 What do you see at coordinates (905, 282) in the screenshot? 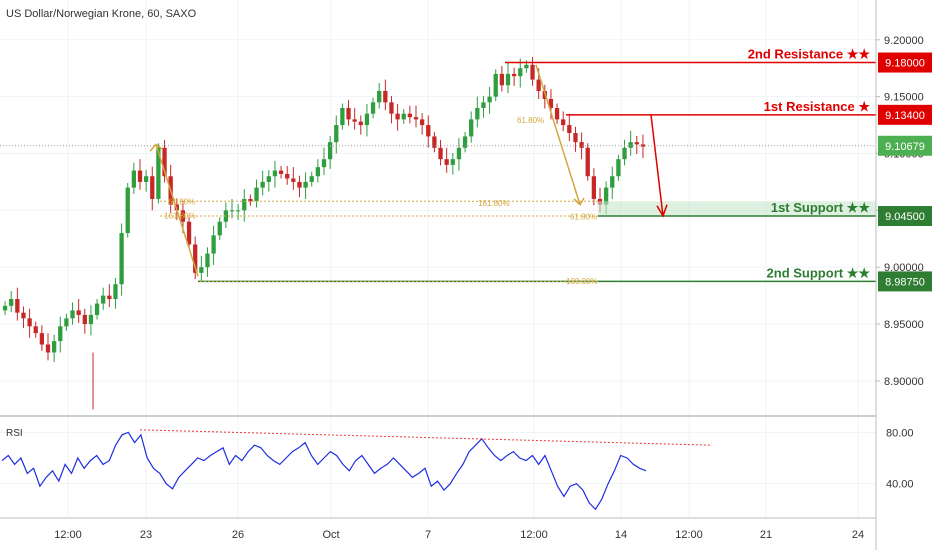
I see `level-price-label: 8.98750` at bounding box center [905, 282].